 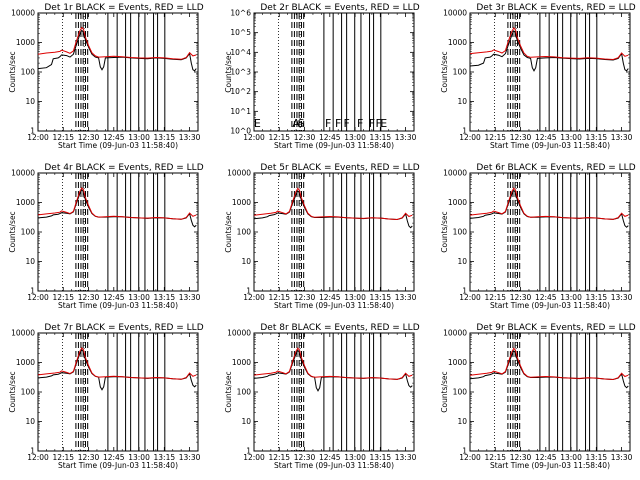 I want to click on y-tick-label: 10^1, so click(x=240, y=111).